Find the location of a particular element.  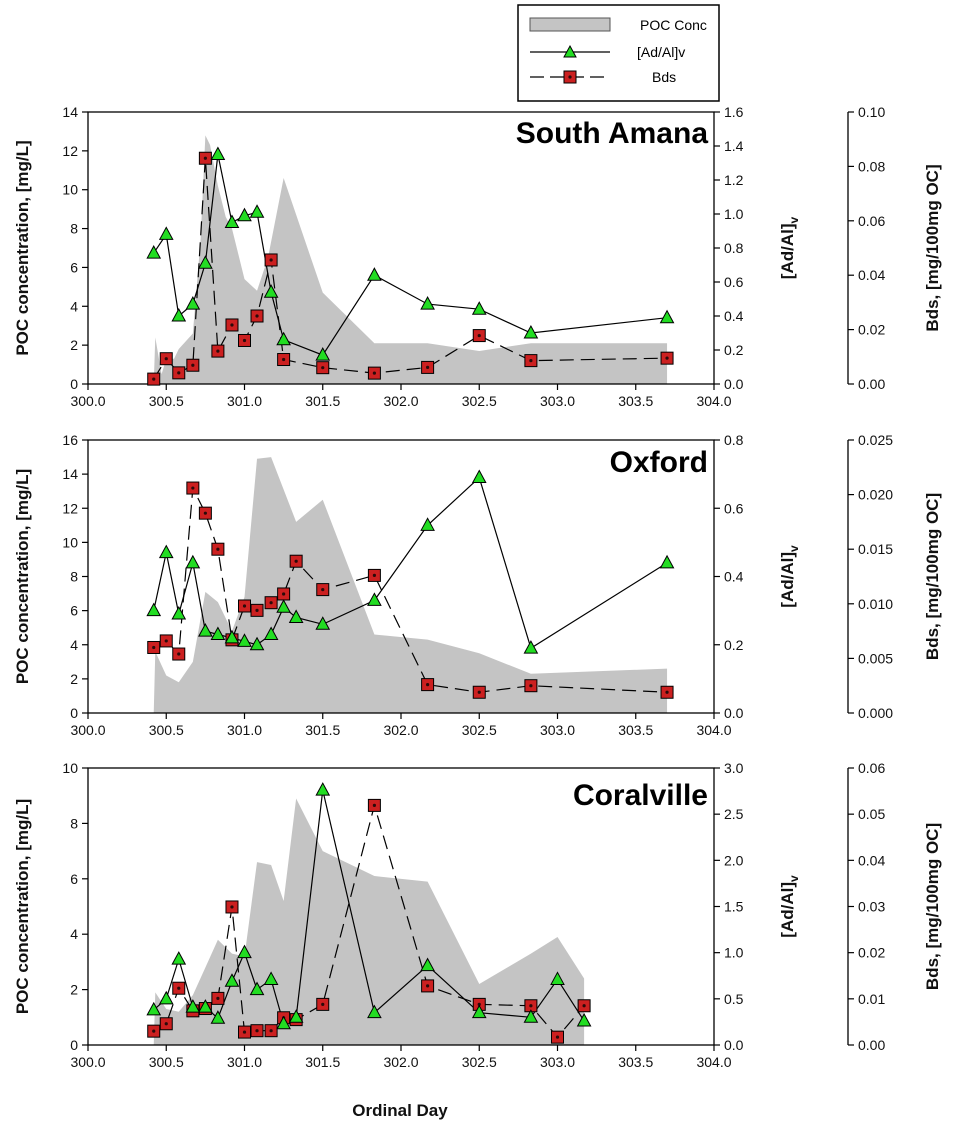

x-axis-title: Ordinal Day is located at coordinates (400, 1110).